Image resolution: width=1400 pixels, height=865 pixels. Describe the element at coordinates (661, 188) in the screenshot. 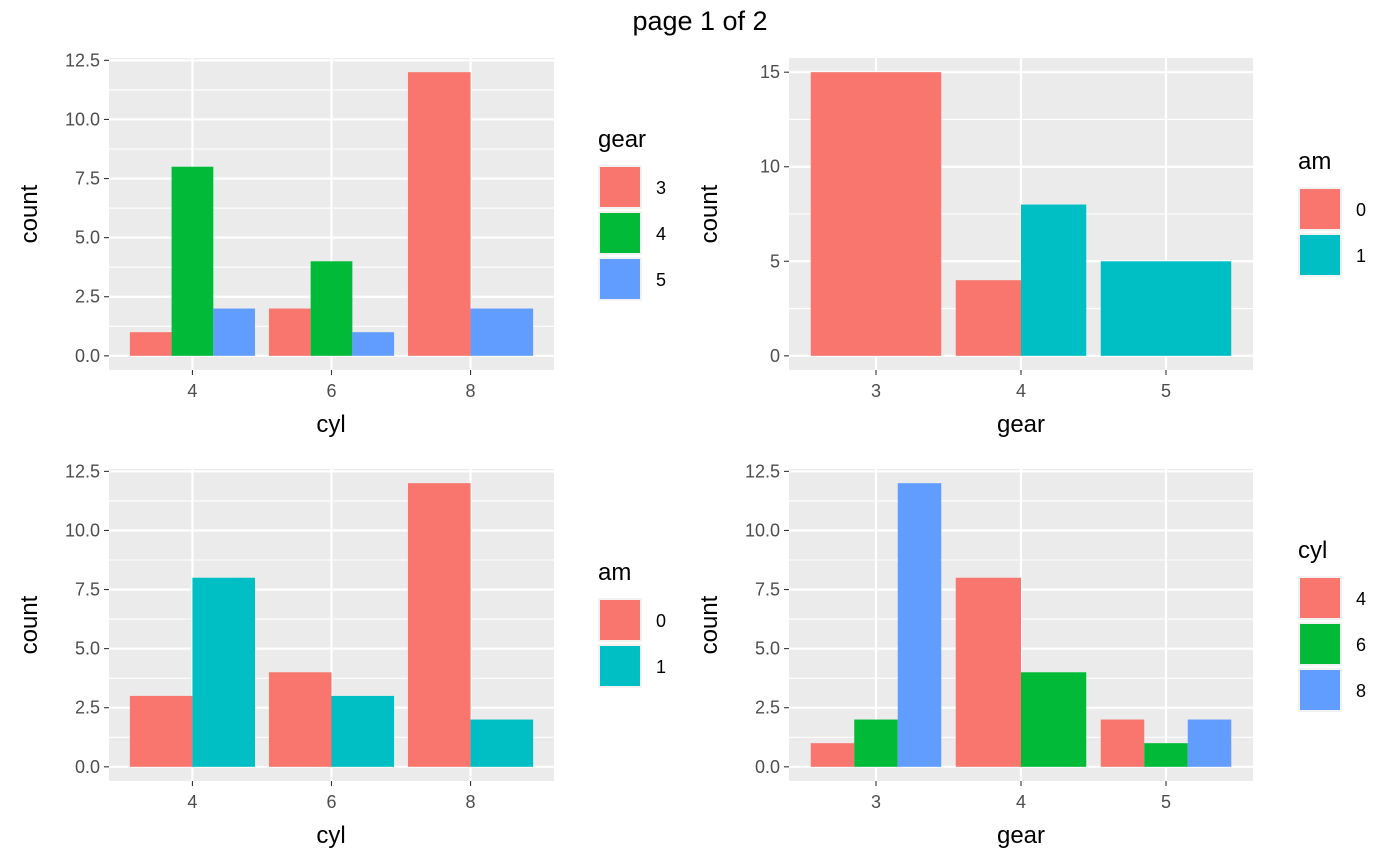

I see `legend-label: 3` at that location.